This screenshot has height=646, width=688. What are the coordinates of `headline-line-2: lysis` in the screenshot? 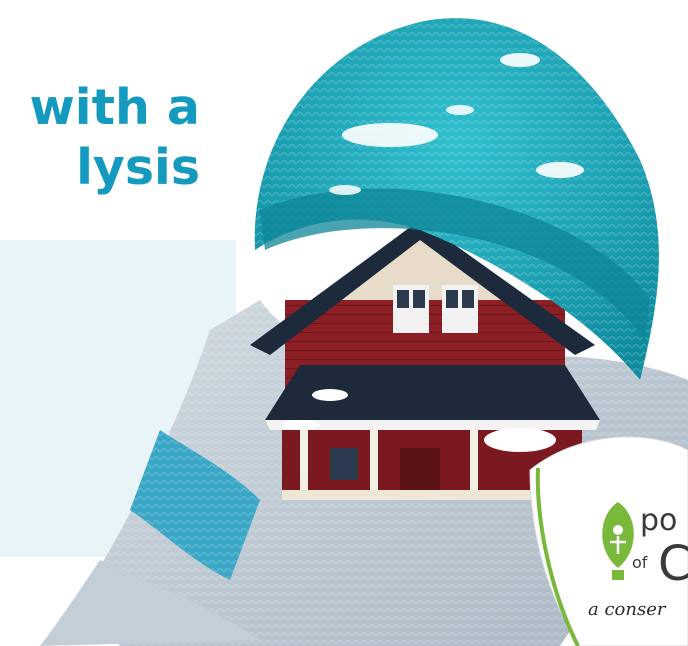 It's located at (138, 167).